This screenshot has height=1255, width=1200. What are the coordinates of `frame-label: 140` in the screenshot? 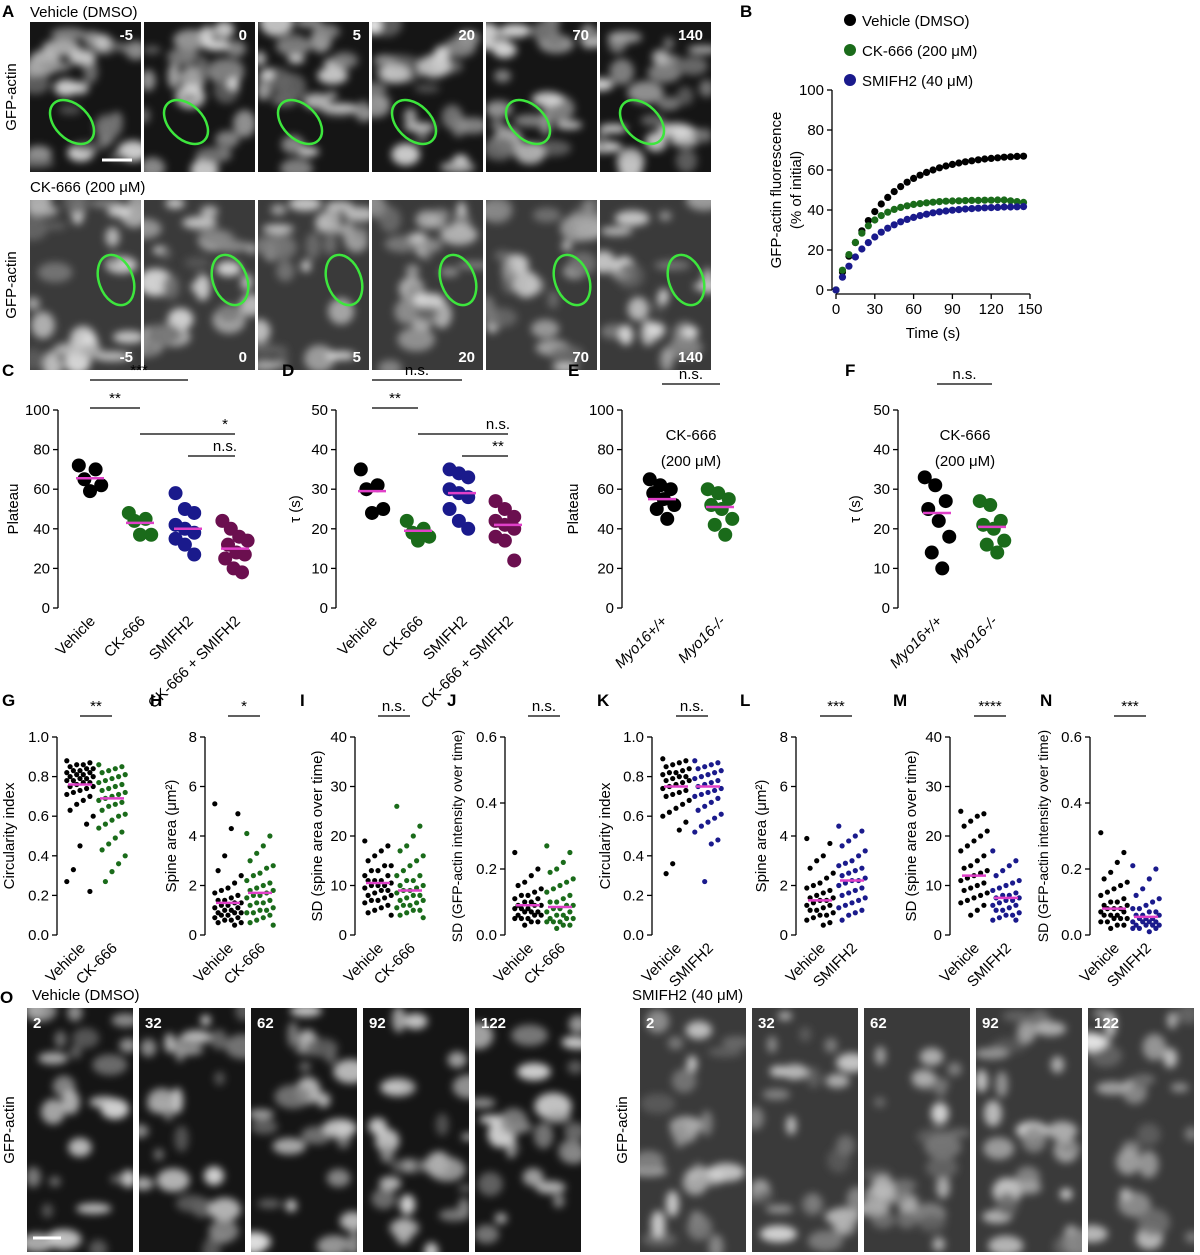 It's located at (690, 357).